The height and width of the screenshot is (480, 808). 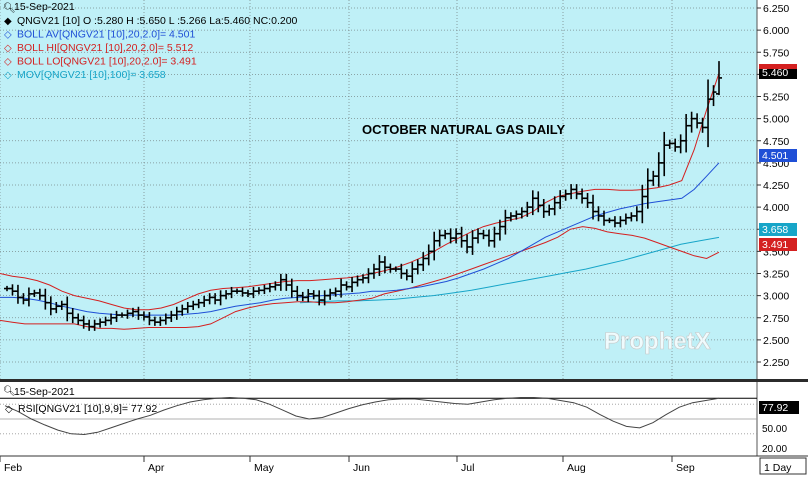 I want to click on price-tick-label: 2.250, so click(x=776, y=363).